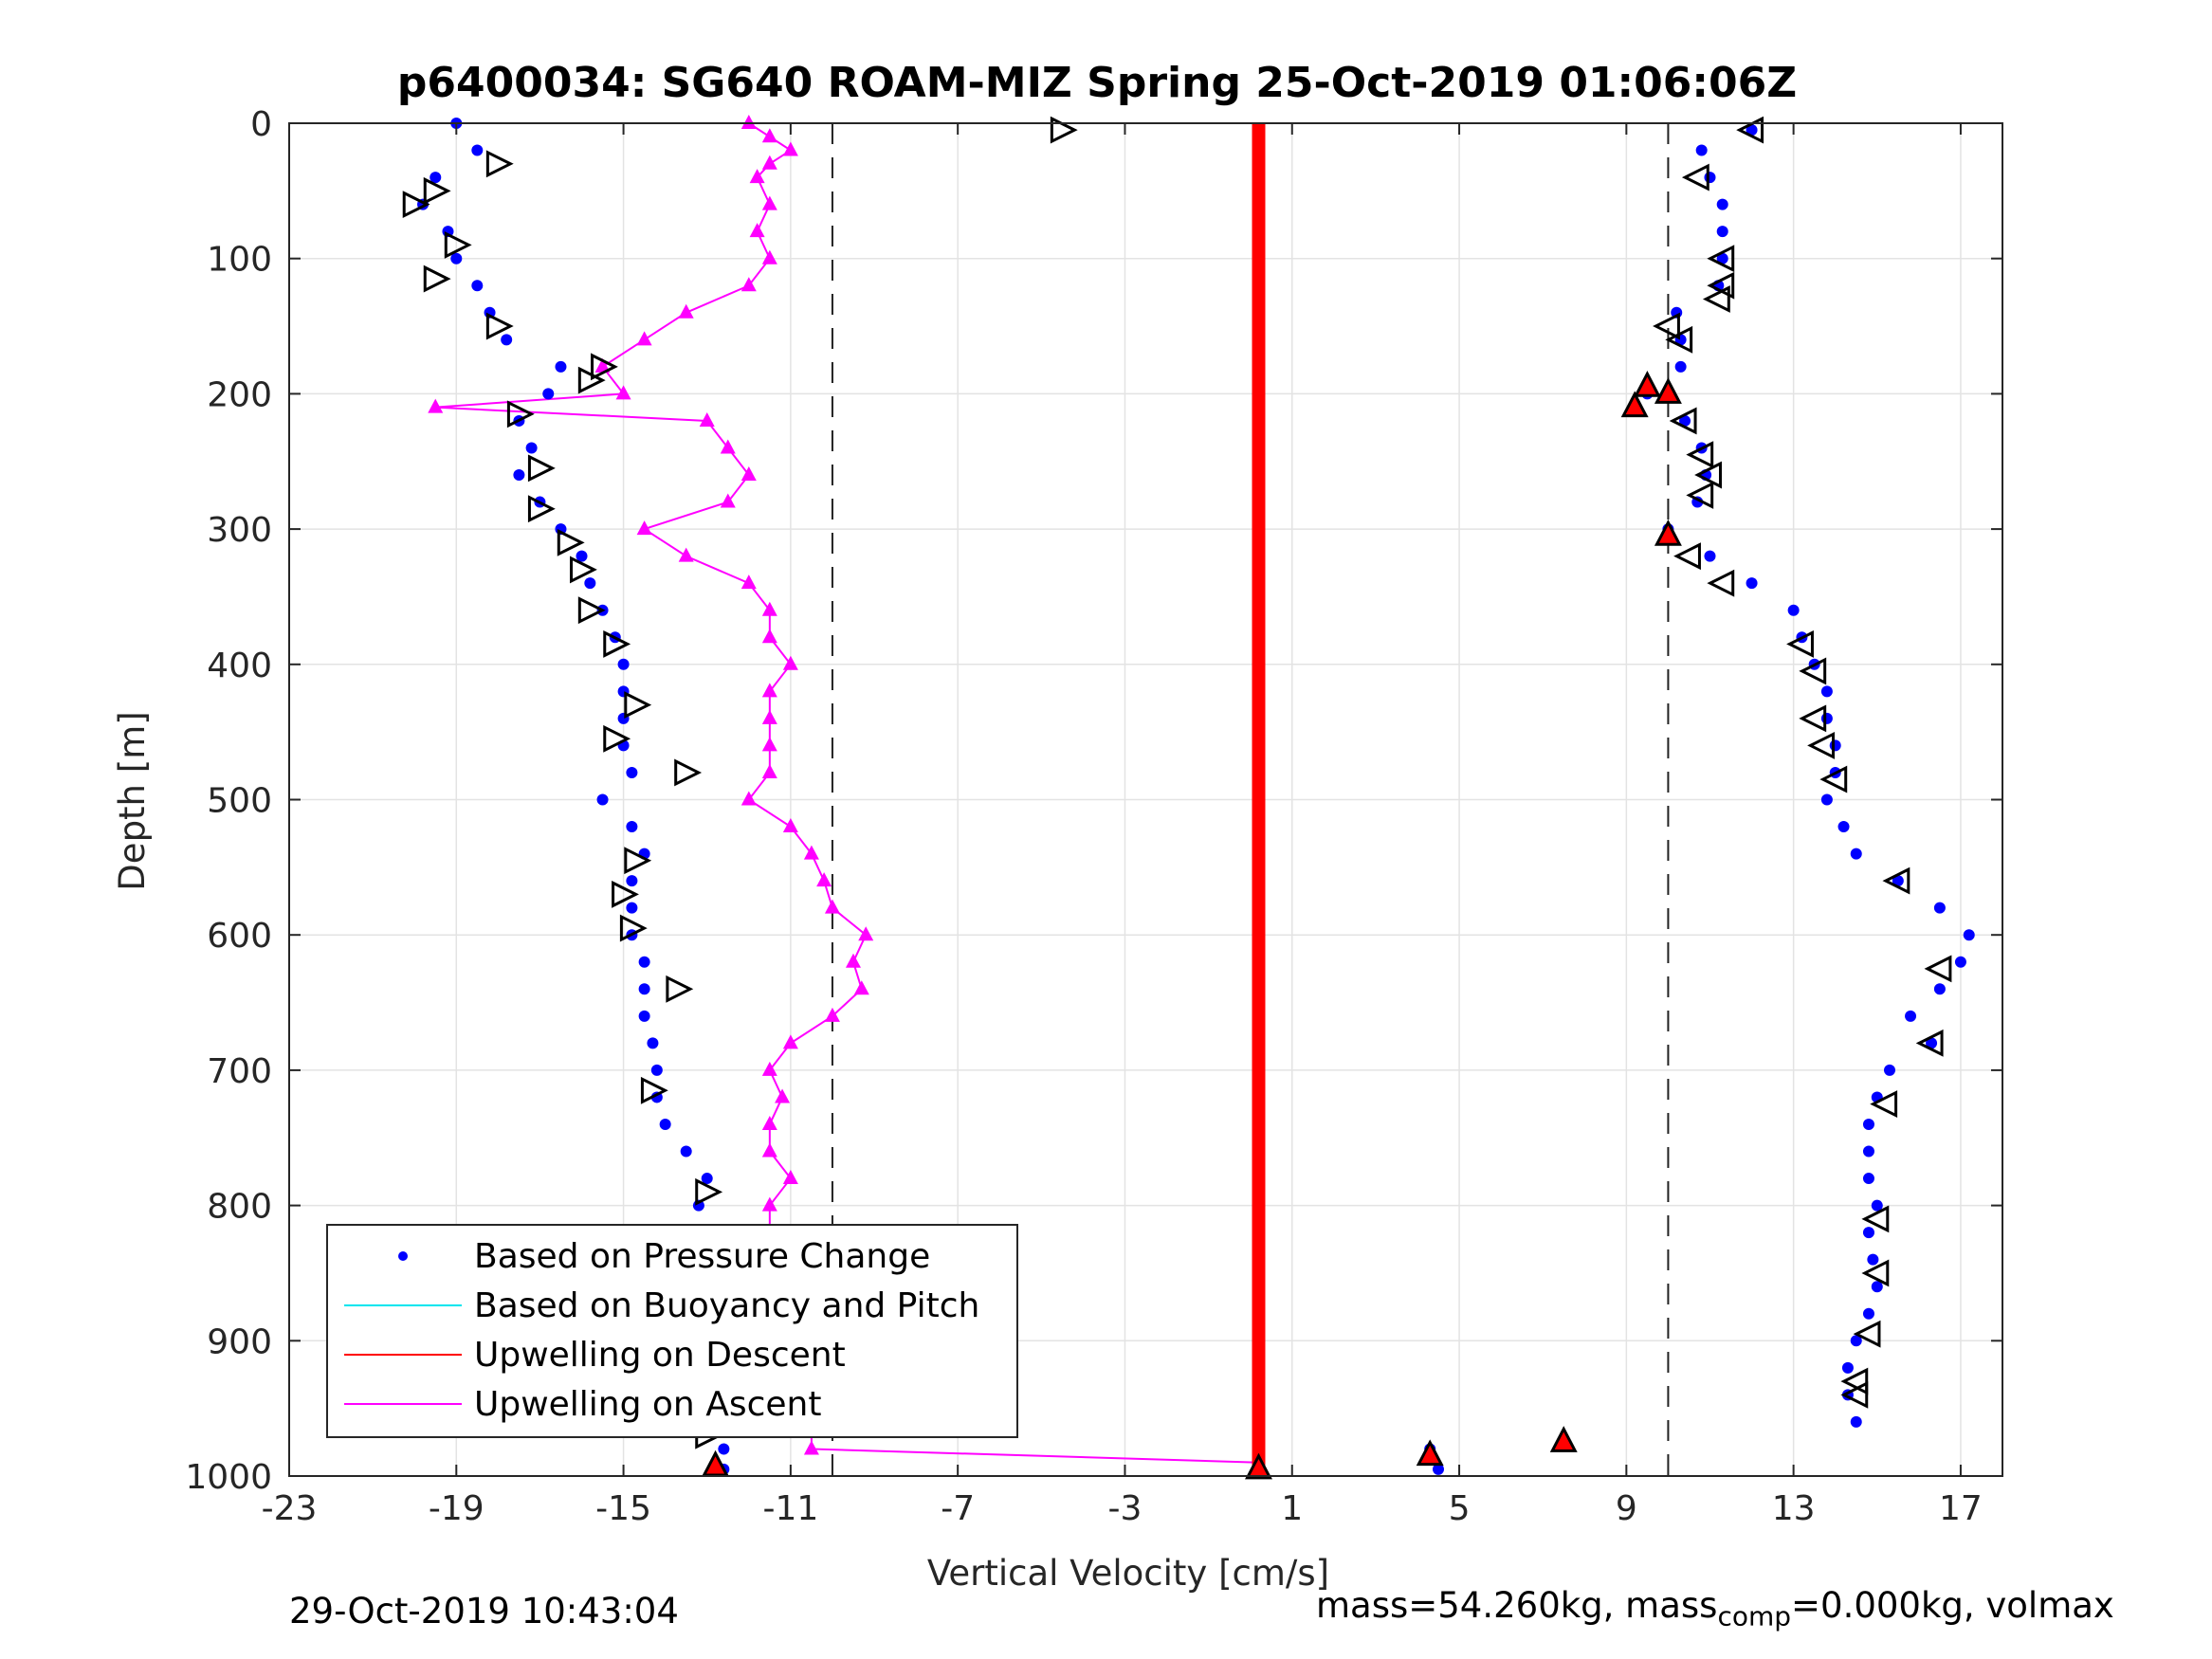 The width and height of the screenshot is (2212, 1659). Describe the element at coordinates (1794, 1508) in the screenshot. I see `x-tick-label: 13` at that location.